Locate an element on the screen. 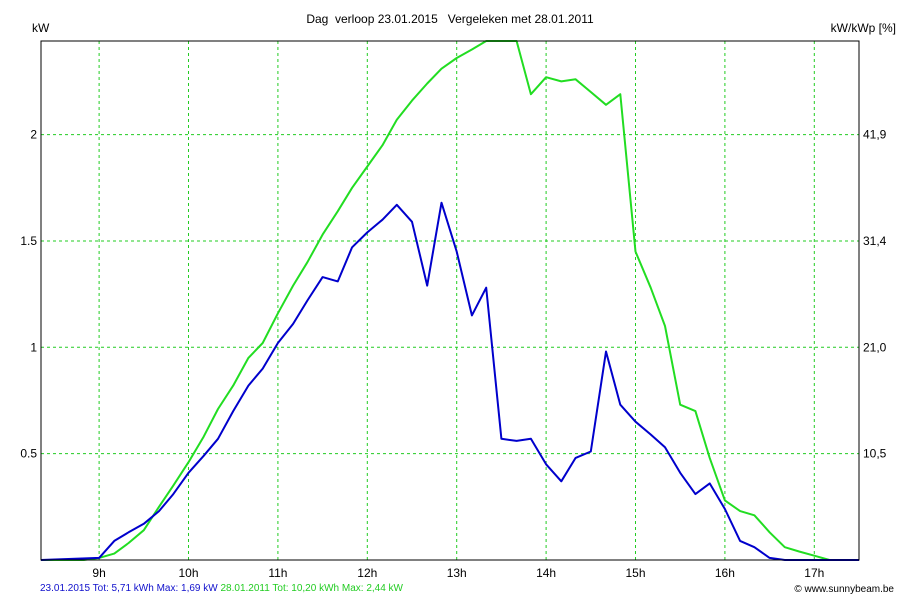 This screenshot has height=600, width=900. x-tick-label: 12h is located at coordinates (367, 573).